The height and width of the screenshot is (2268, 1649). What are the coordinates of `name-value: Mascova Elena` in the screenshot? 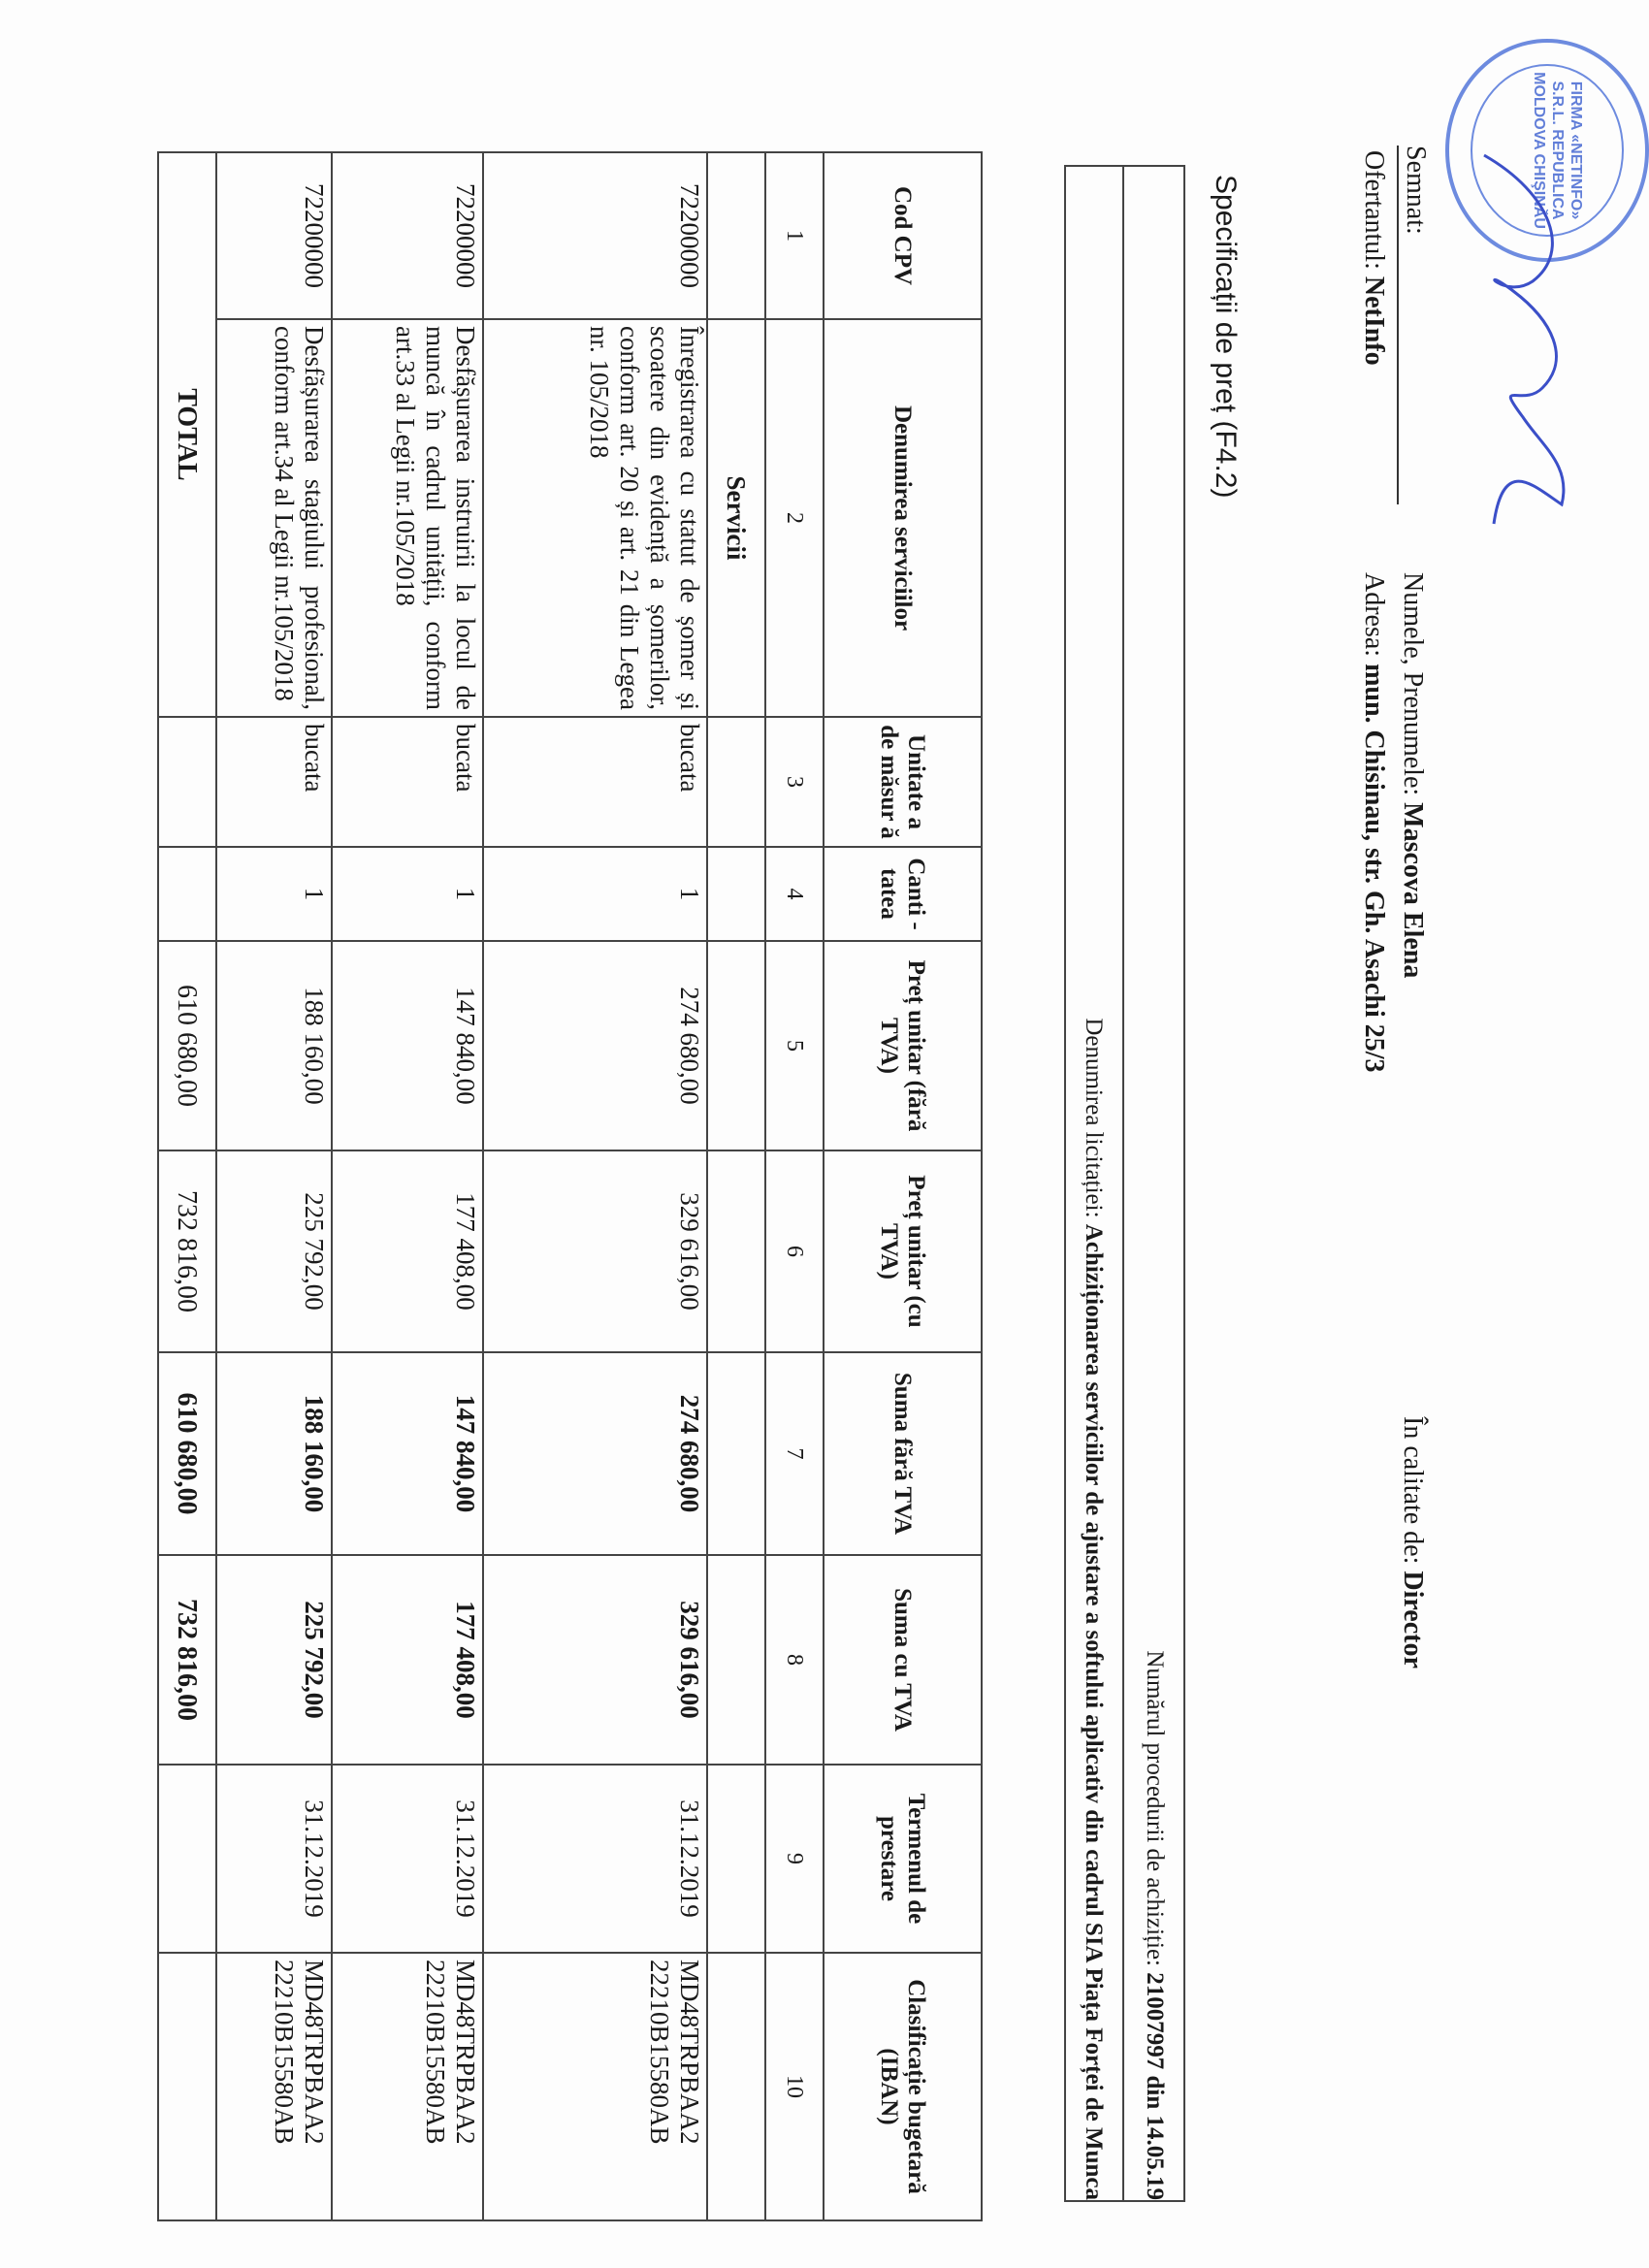 It's located at (1413, 890).